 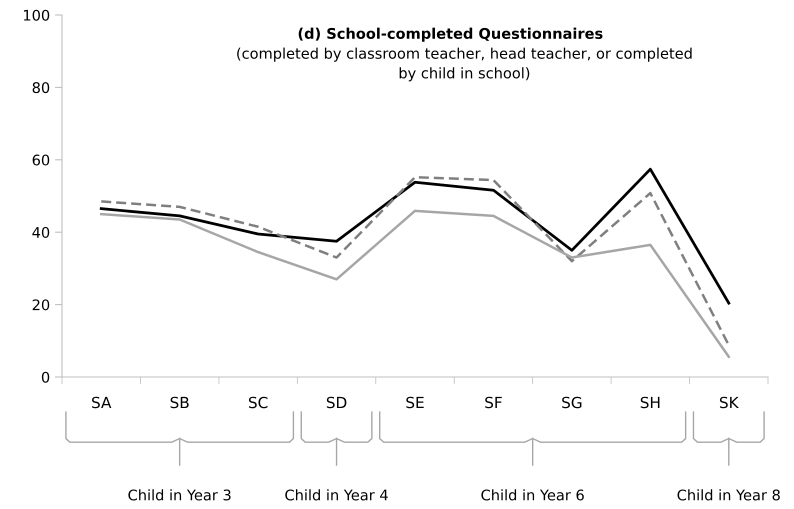 I want to click on x-tick-label: SF, so click(x=493, y=402).